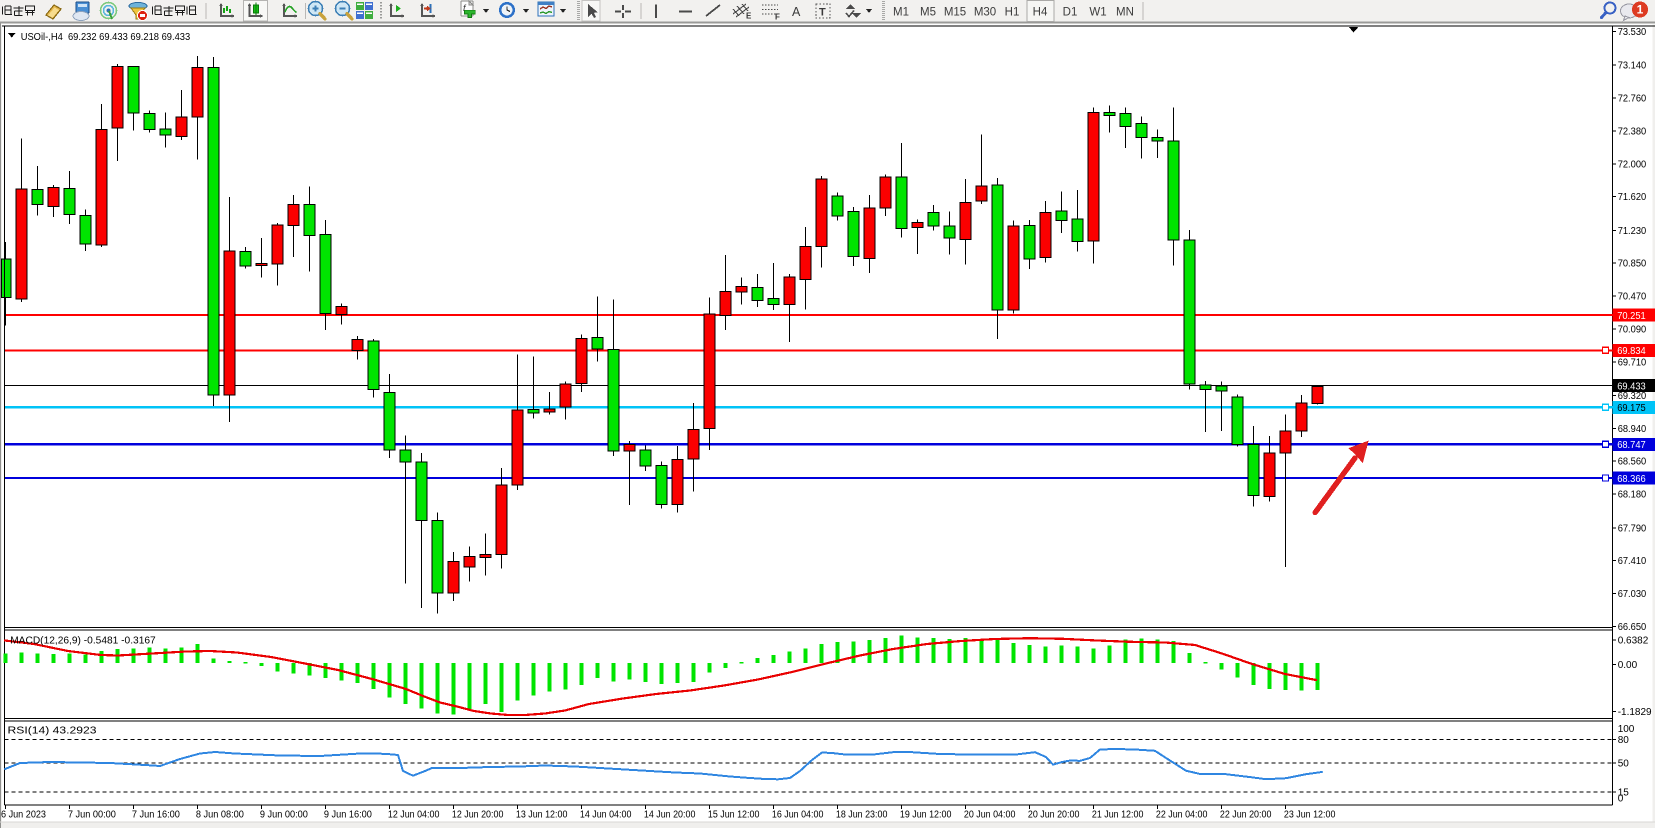  Describe the element at coordinates (990, 815) in the screenshot. I see `svg-text: 20 Jun 04:00` at that location.